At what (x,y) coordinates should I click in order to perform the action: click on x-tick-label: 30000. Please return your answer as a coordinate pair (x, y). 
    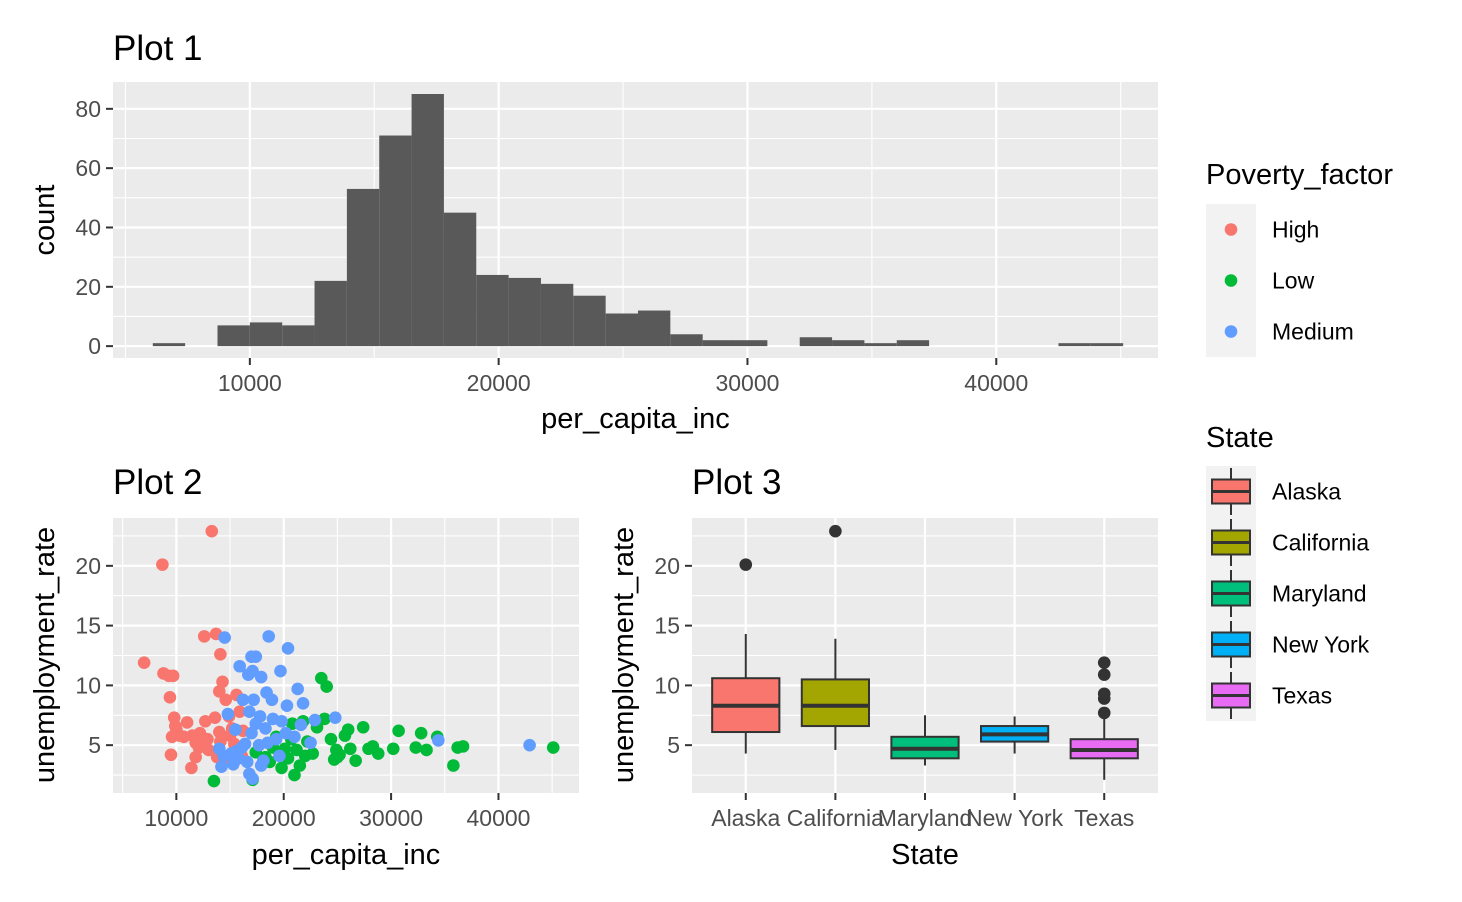
    Looking at the image, I should click on (747, 383).